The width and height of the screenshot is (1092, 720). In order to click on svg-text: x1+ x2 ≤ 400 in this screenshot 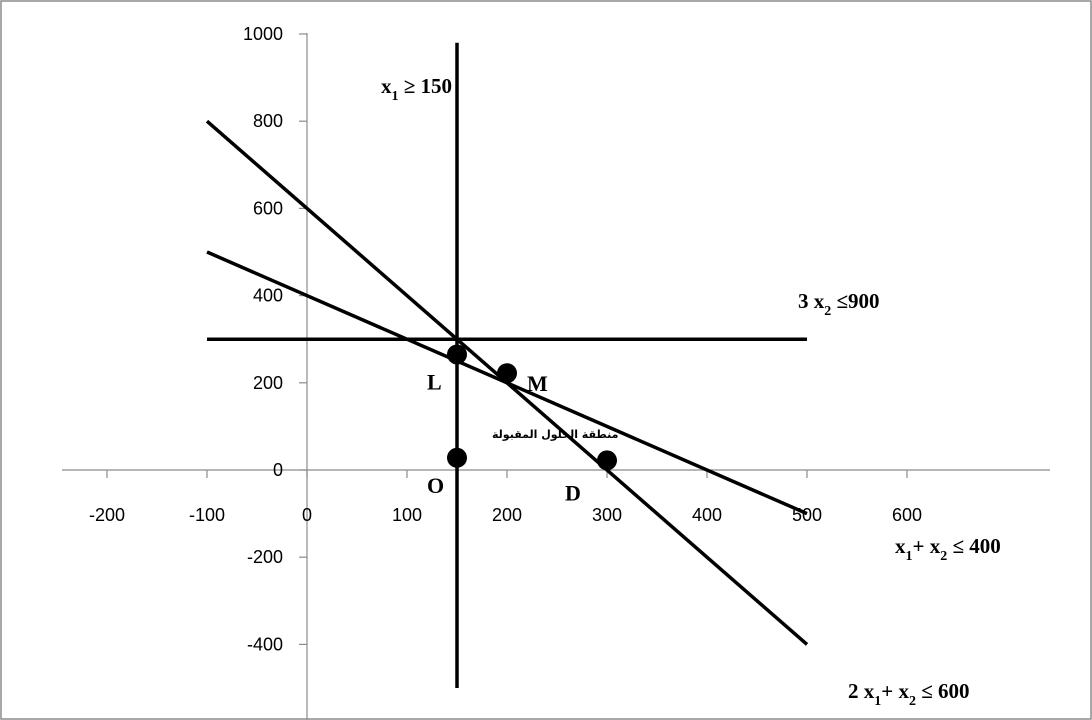, I will do `click(948, 549)`.